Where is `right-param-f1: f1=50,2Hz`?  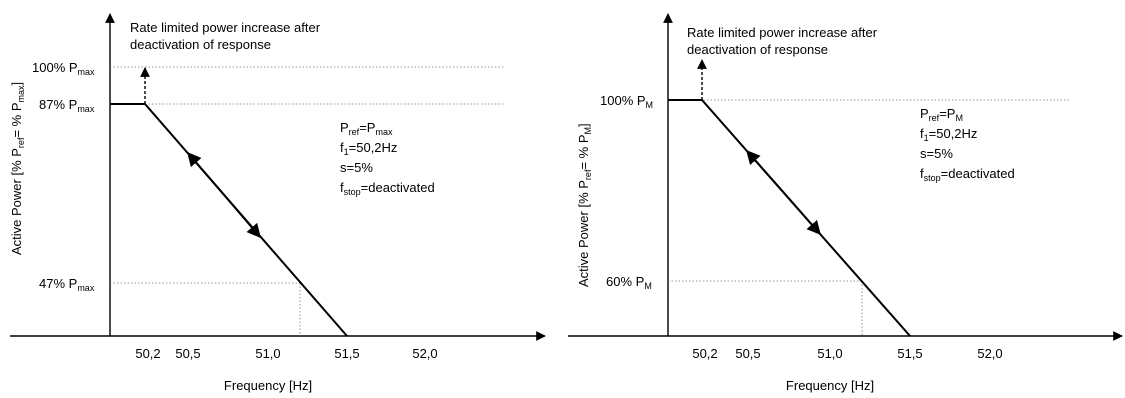 right-param-f1: f1=50,2Hz is located at coordinates (948, 134).